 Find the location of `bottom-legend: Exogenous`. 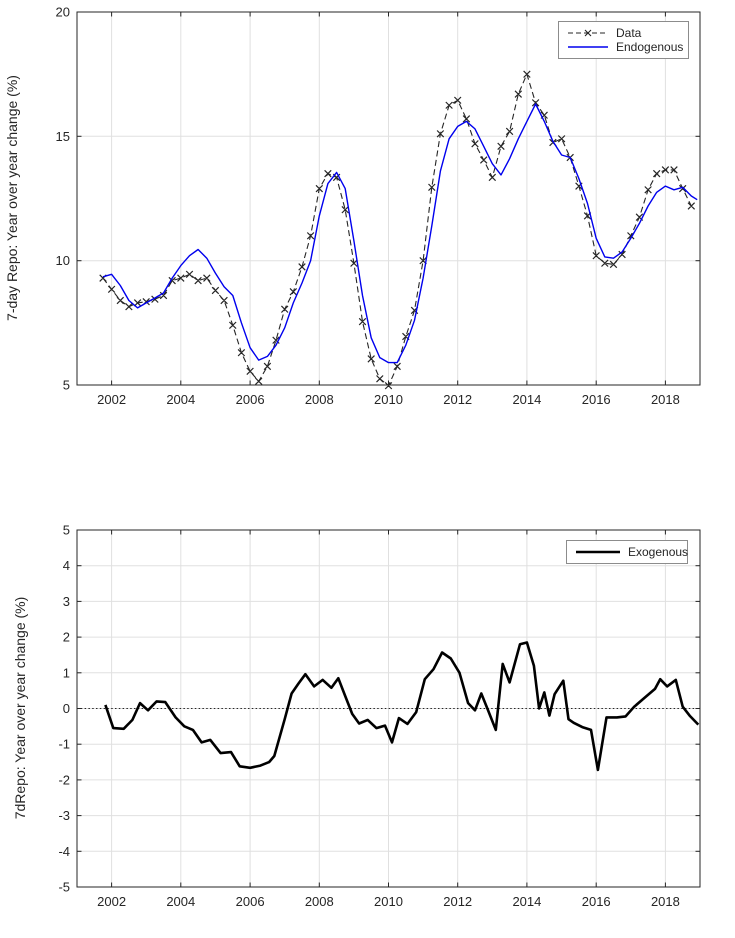

bottom-legend: Exogenous is located at coordinates (627, 552).